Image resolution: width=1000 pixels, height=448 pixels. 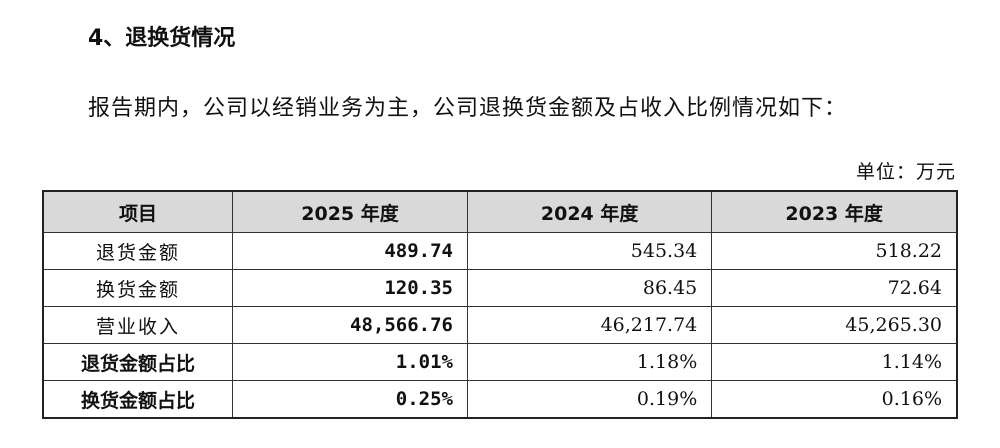 I want to click on table-cell: 退货金额, so click(x=137, y=251).